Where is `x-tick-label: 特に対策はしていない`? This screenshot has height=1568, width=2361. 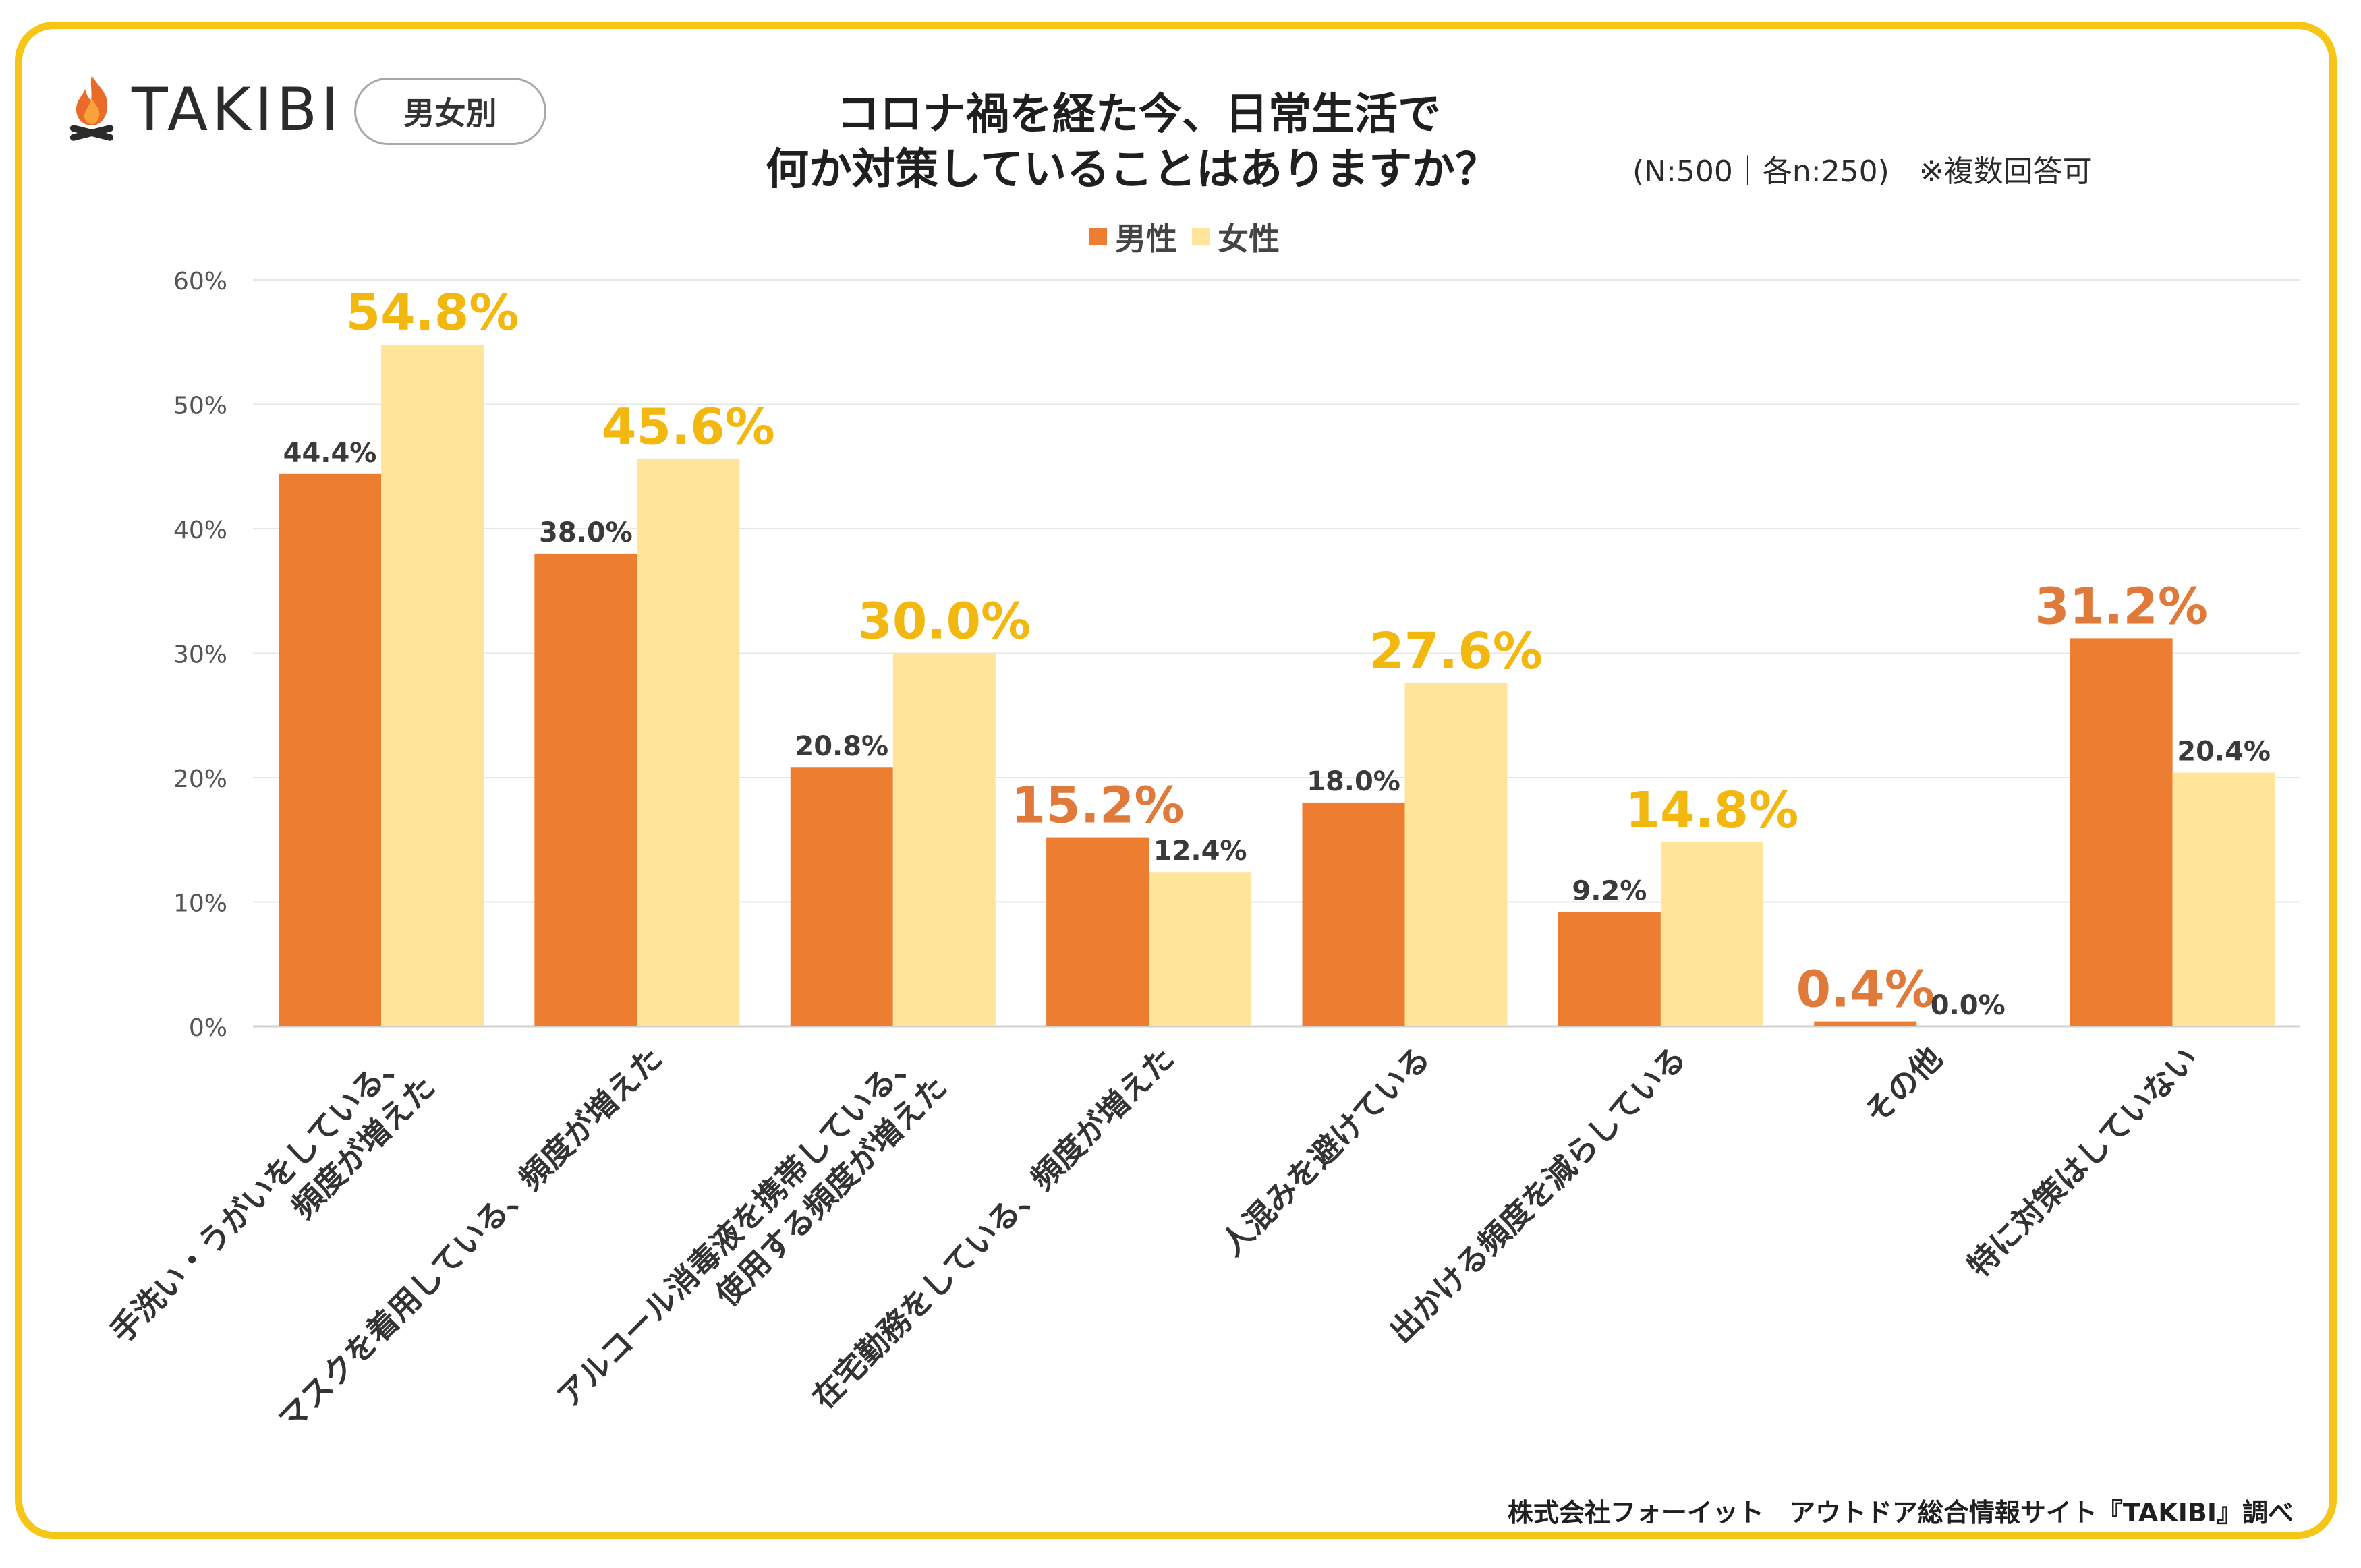
x-tick-label: 特に対策はしていない is located at coordinates (2082, 1162).